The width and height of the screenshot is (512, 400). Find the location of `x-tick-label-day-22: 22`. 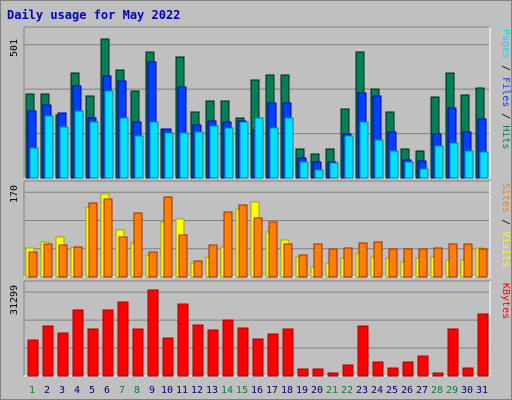

x-tick-label-day-22: 22 is located at coordinates (347, 390).